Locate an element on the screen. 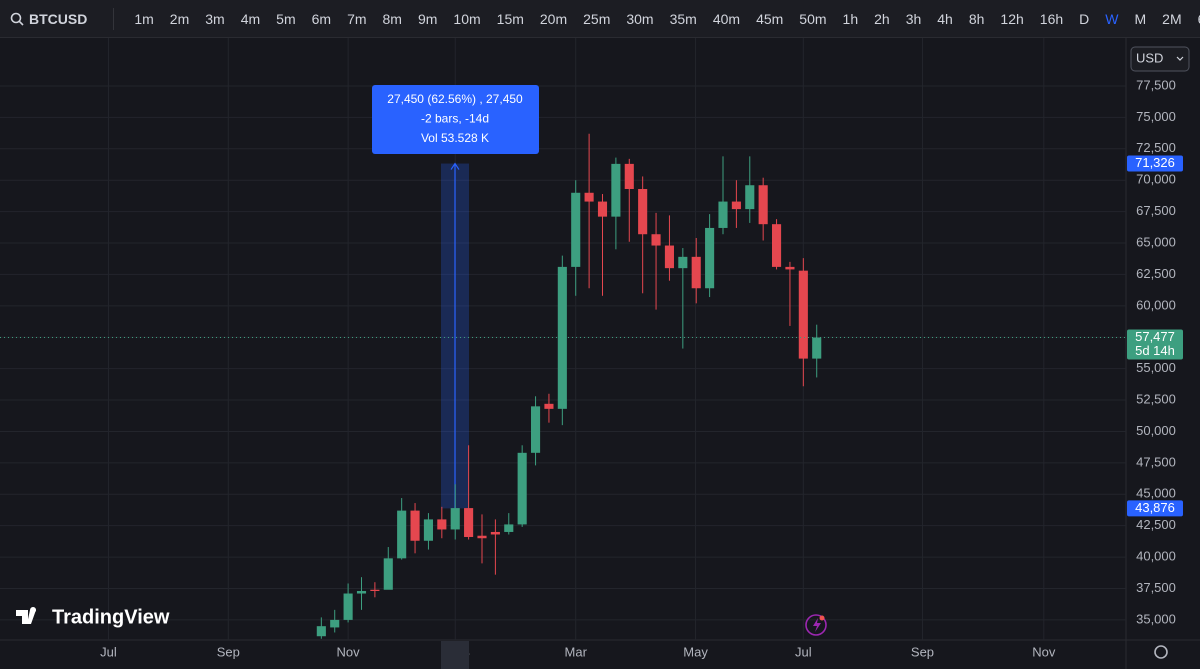 This screenshot has height=669, width=1200. y-tick-label: 60,000 is located at coordinates (1156, 304).